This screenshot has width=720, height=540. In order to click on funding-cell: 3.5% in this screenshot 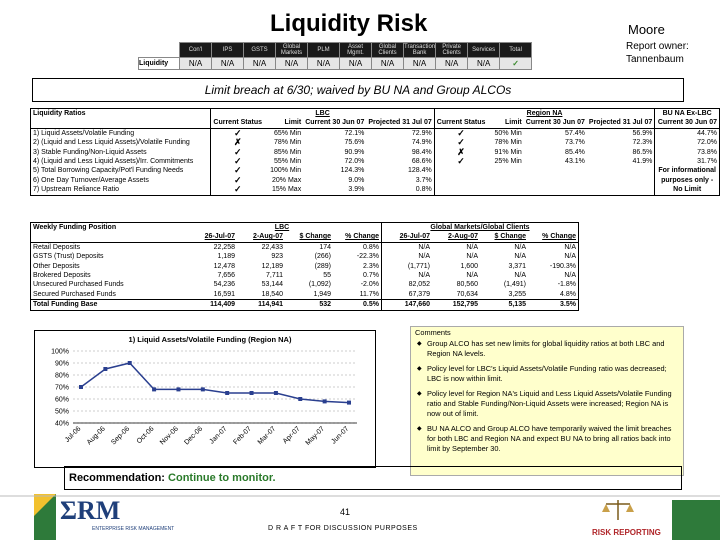, I will do `click(568, 305)`.